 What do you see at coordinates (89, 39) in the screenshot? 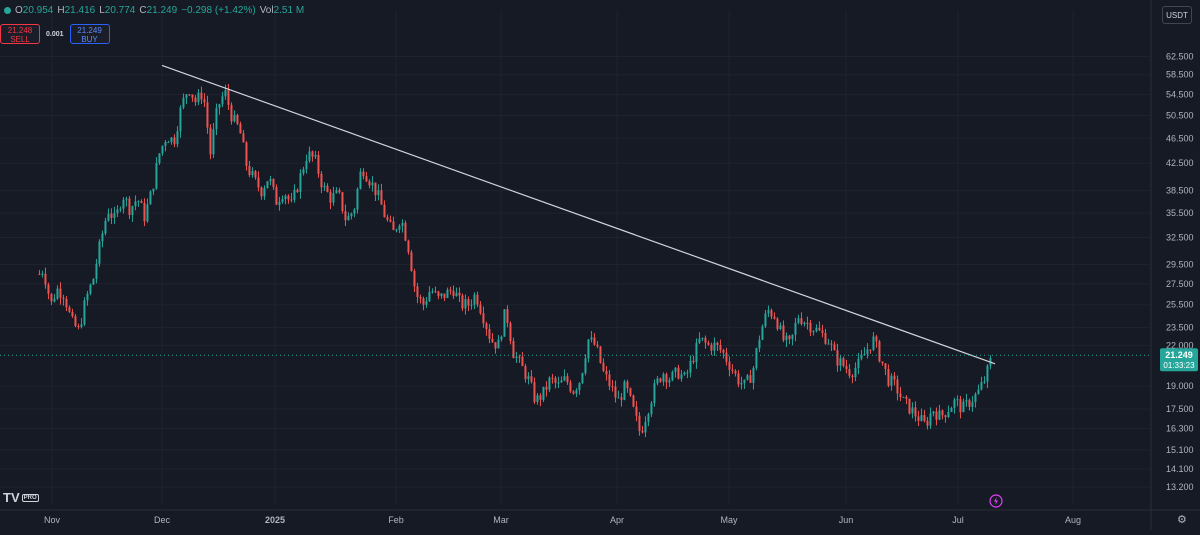
I see `buy-label: BUY` at bounding box center [89, 39].